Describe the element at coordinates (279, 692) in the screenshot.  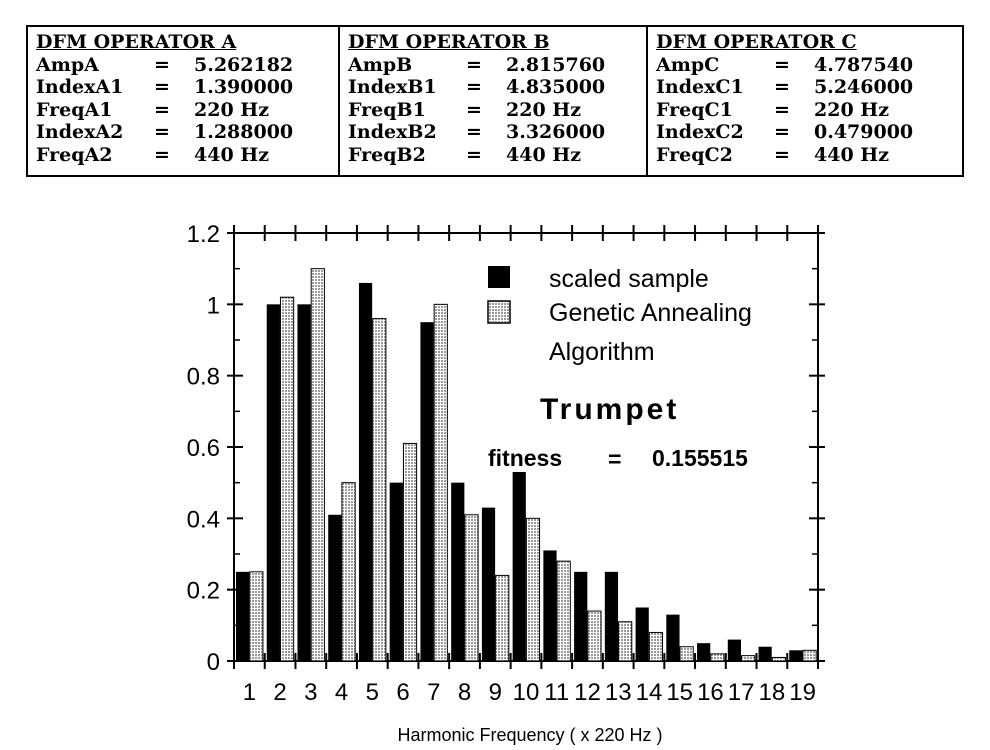
I see `x-tick-label: 2` at that location.